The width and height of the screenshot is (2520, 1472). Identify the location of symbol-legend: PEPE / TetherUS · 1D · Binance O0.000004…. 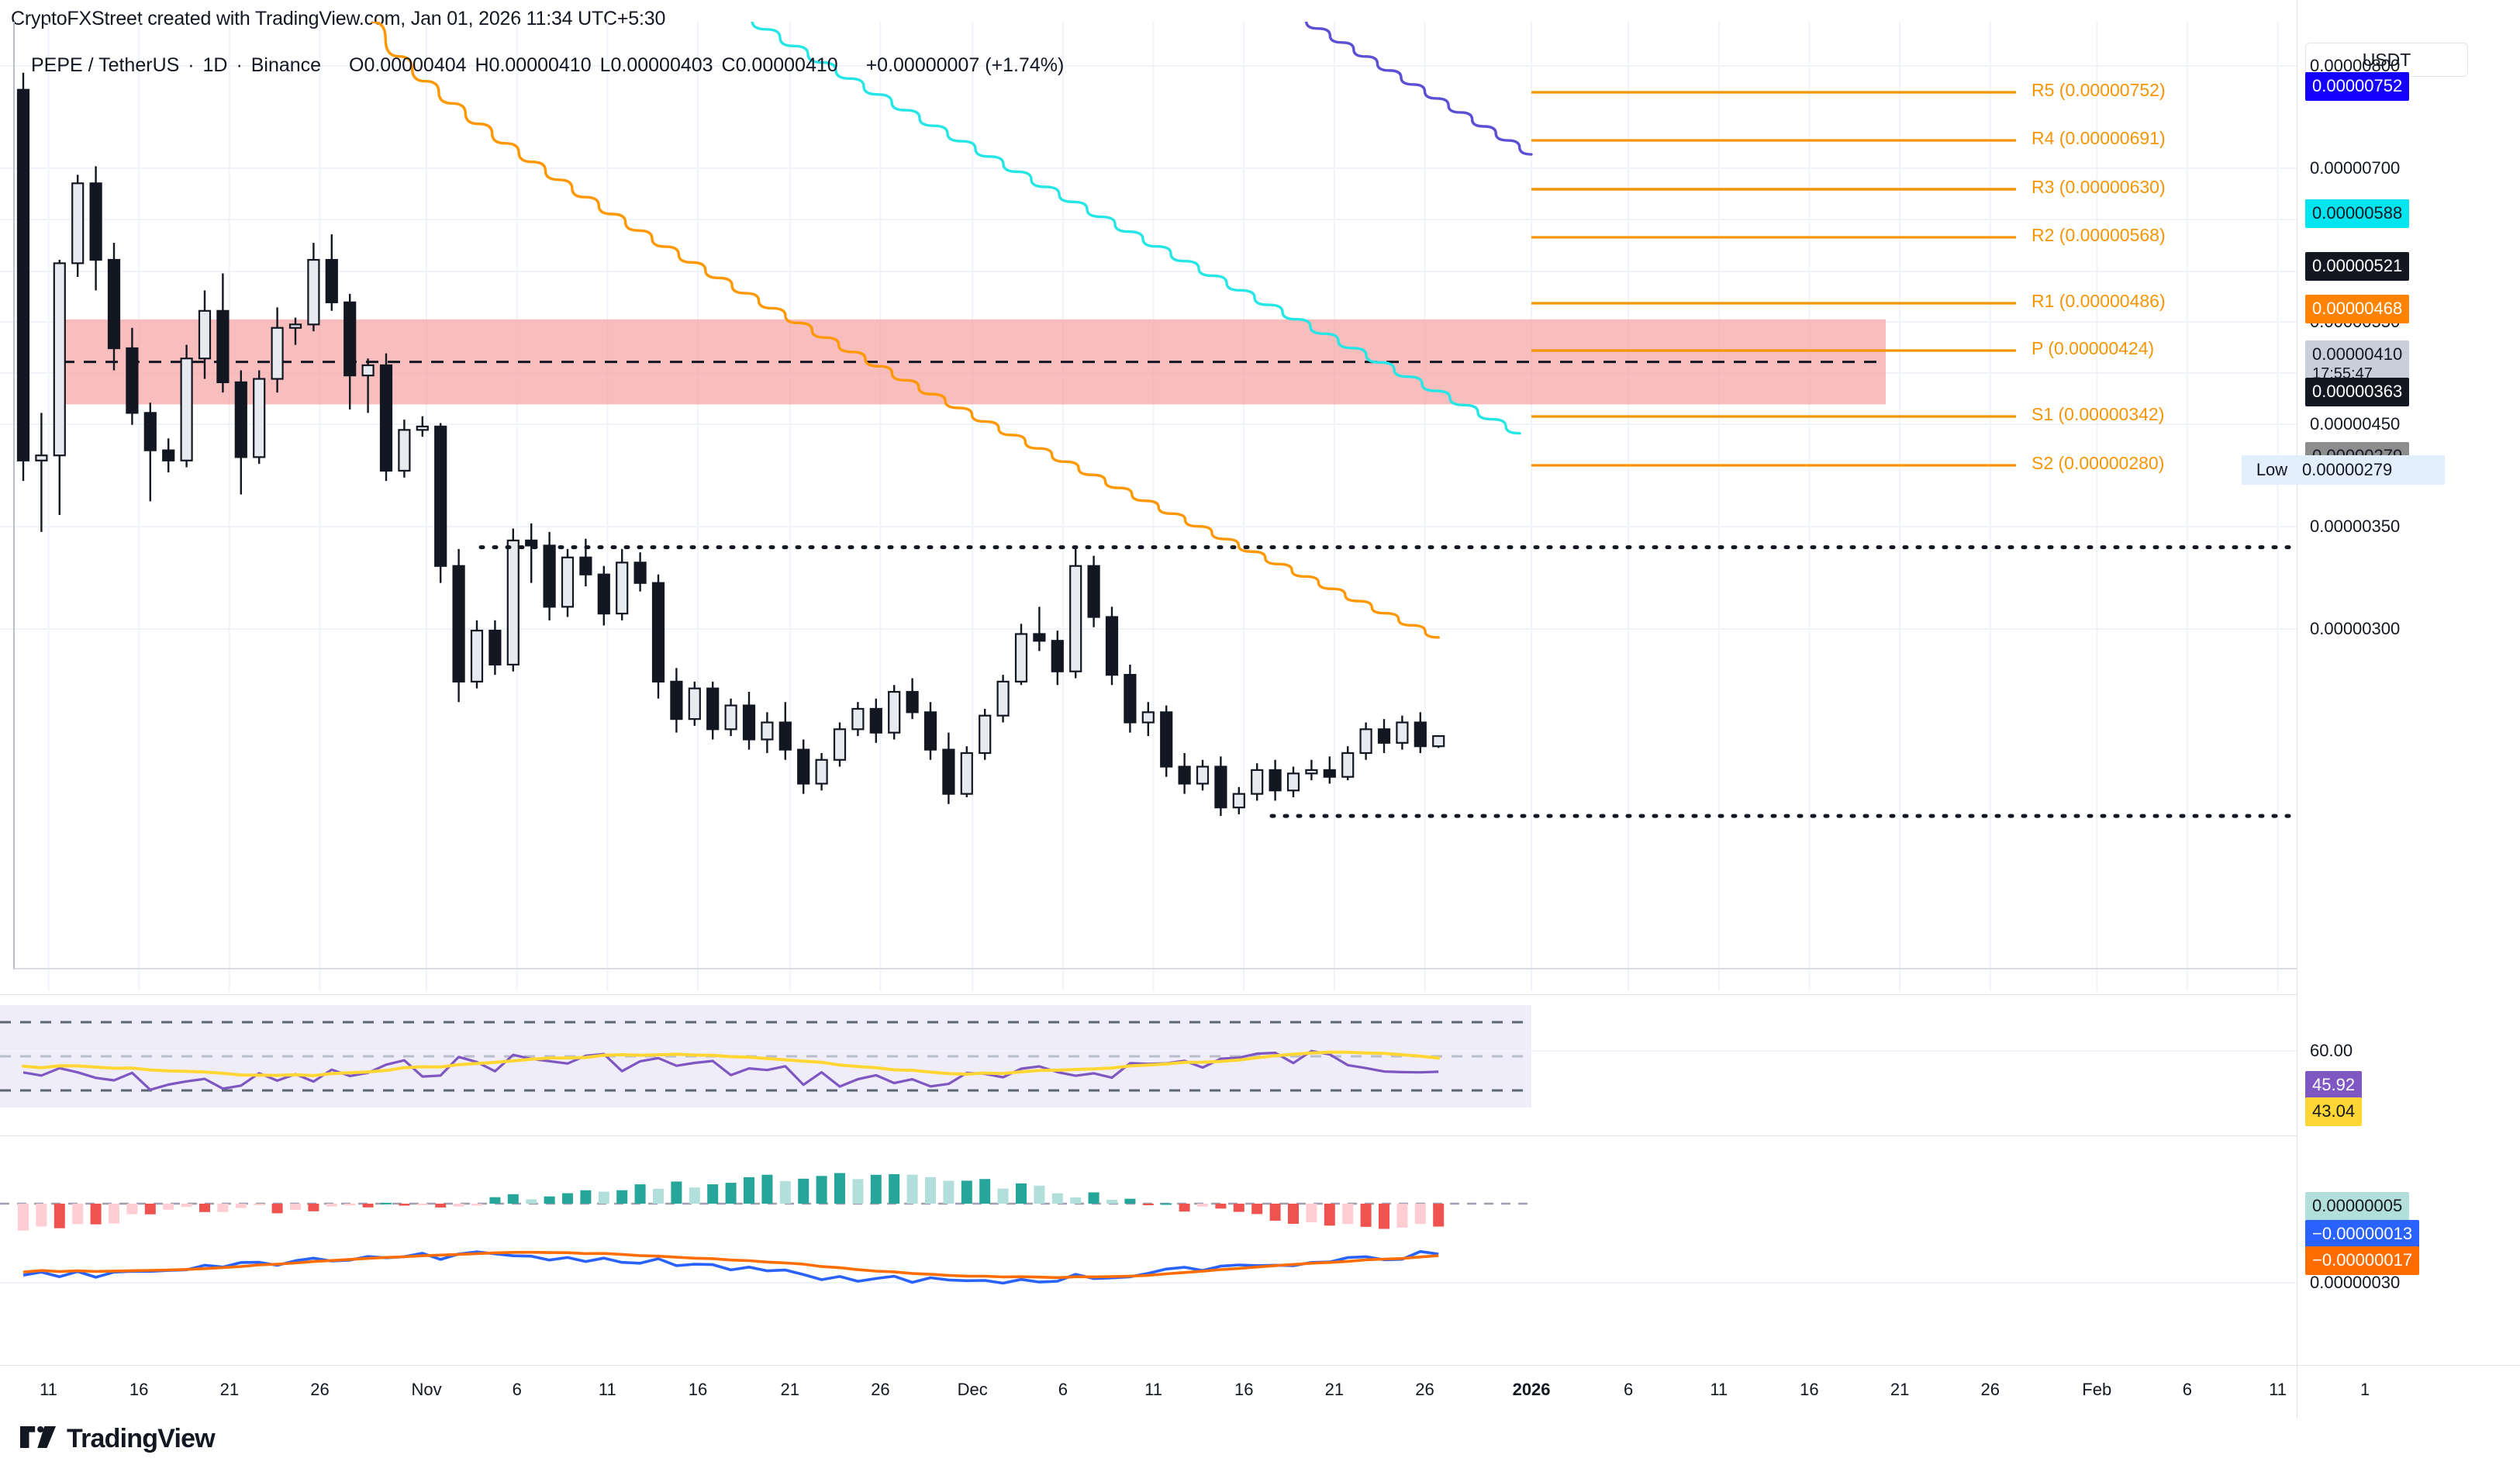
(549, 65).